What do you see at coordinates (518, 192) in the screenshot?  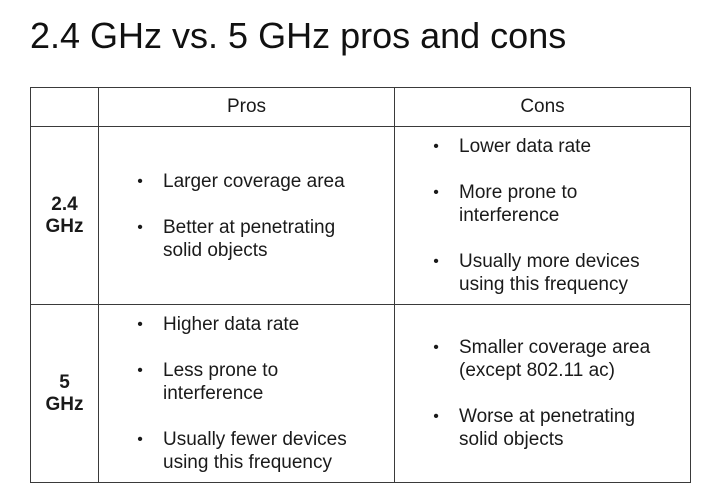 I see `list-item-text: More prone to` at bounding box center [518, 192].